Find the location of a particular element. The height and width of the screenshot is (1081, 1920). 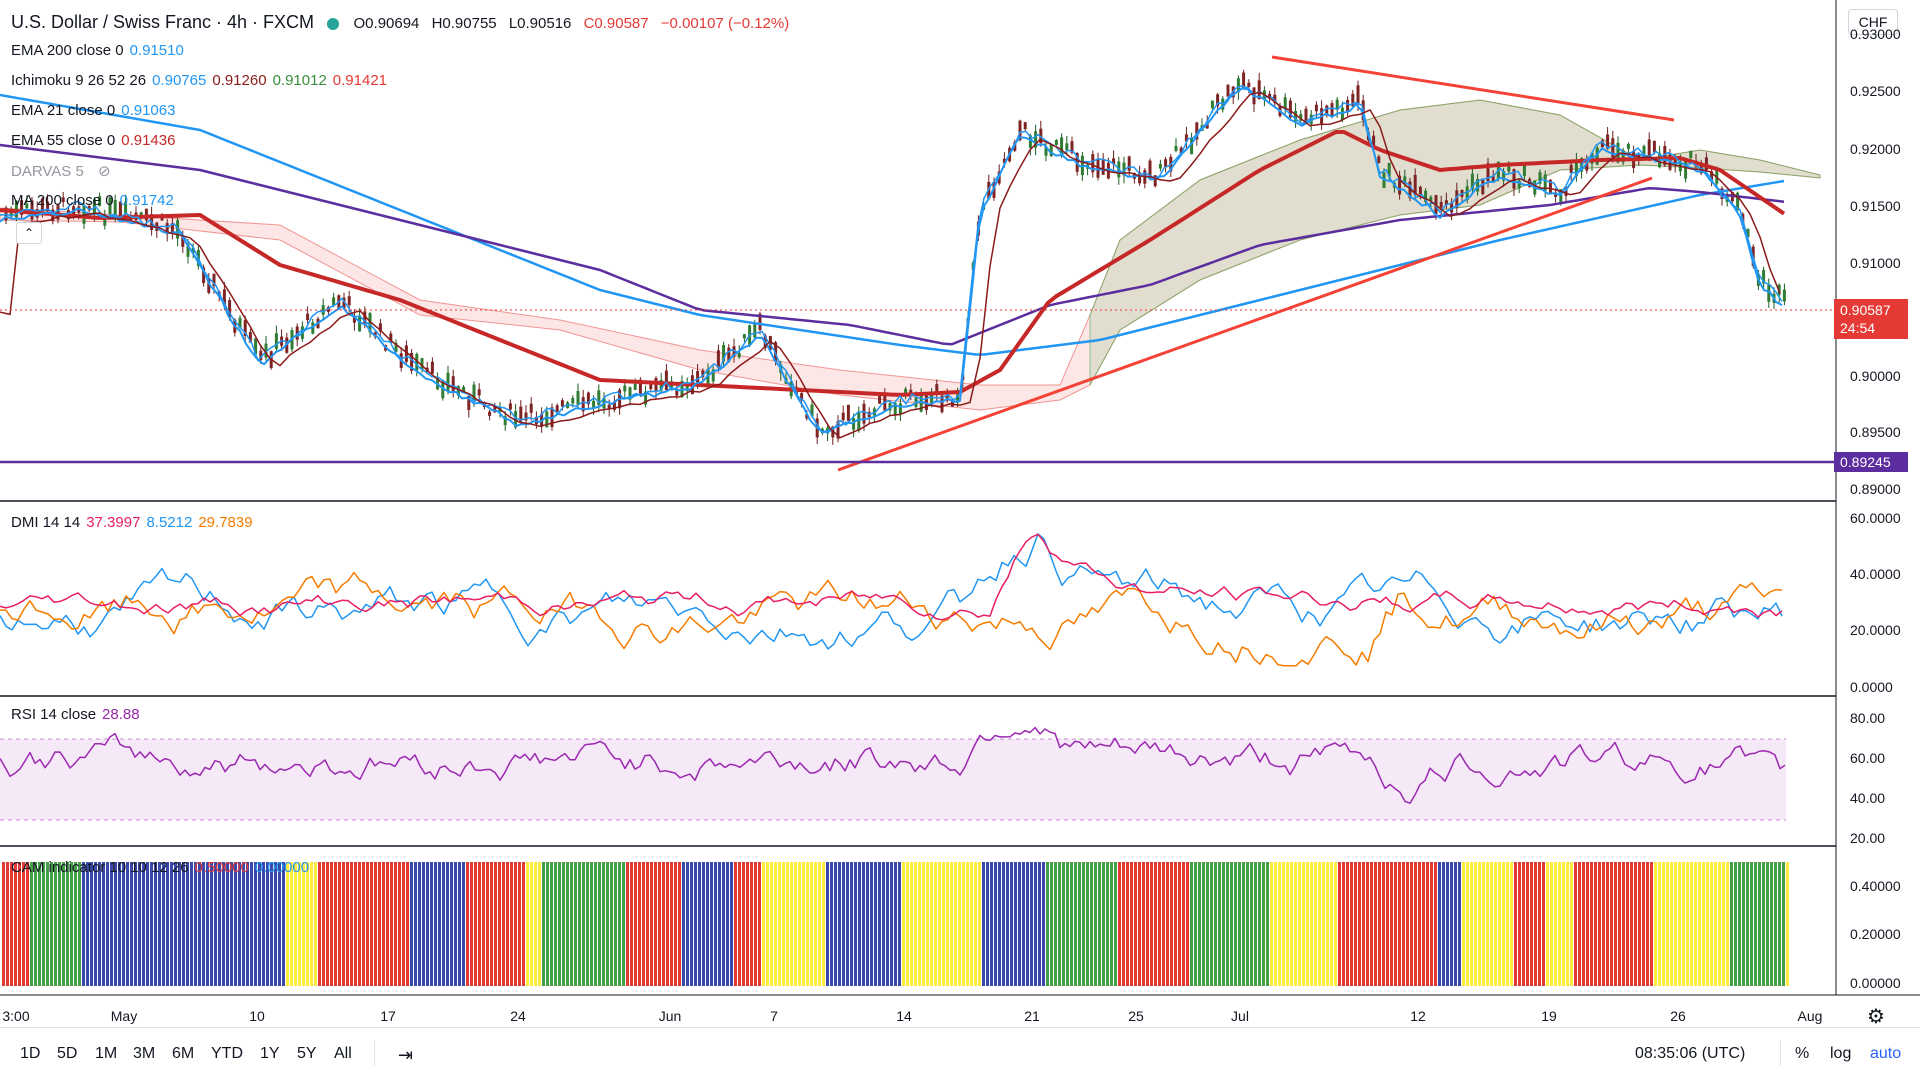

legend-ema21: EMA 21 close 0 0.91063 is located at coordinates (93, 110).